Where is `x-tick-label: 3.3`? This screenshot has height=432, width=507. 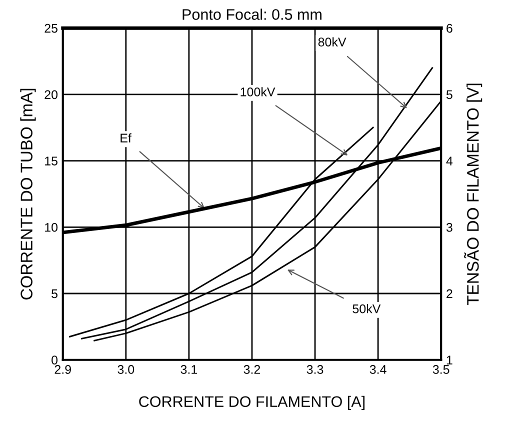
x-tick-label: 3.3 is located at coordinates (315, 369).